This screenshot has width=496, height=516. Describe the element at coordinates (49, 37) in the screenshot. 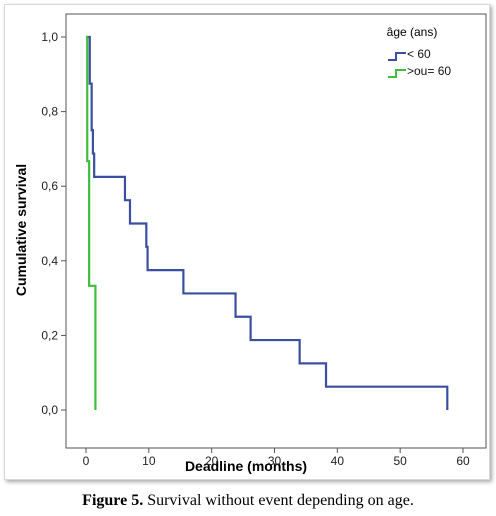

I see `y-tick-label: 1,0` at that location.